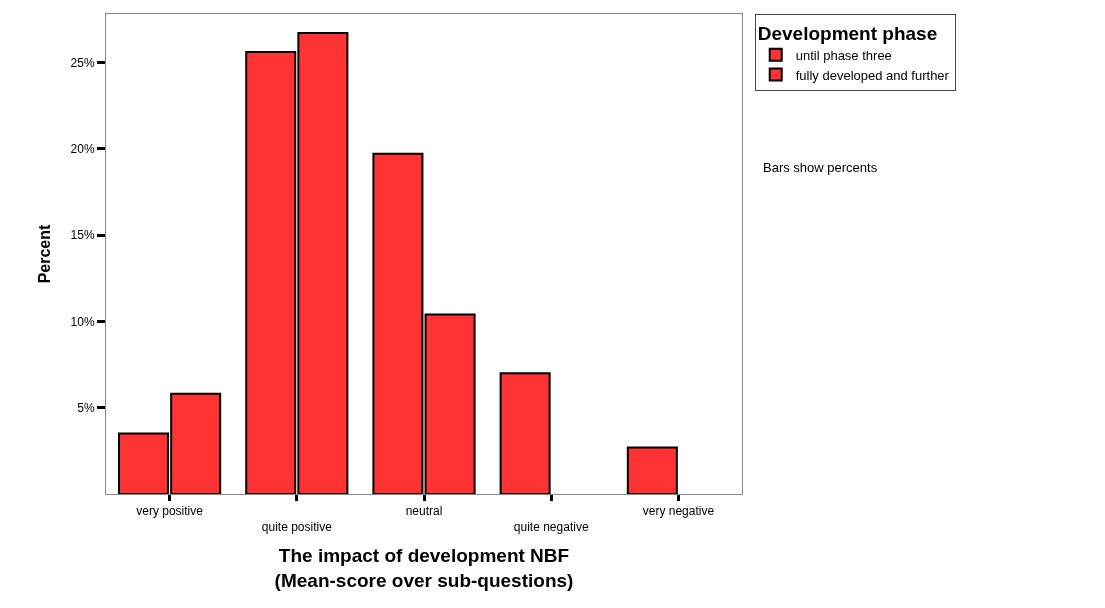  What do you see at coordinates (82, 321) in the screenshot?
I see `y-tick-label: 10%` at bounding box center [82, 321].